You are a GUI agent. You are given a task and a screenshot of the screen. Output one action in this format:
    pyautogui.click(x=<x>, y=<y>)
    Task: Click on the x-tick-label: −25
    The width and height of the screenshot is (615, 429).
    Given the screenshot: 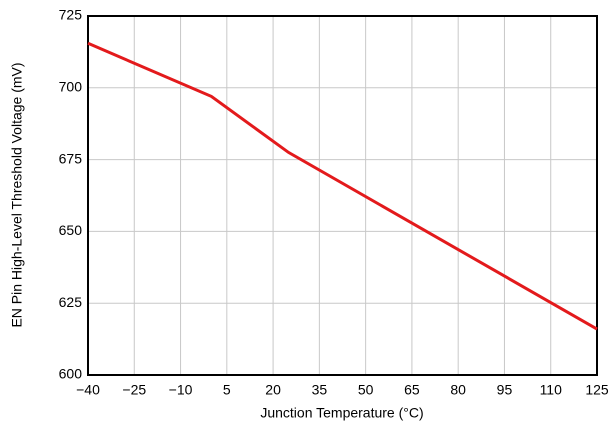 What is the action you would take?
    pyautogui.click(x=134, y=390)
    